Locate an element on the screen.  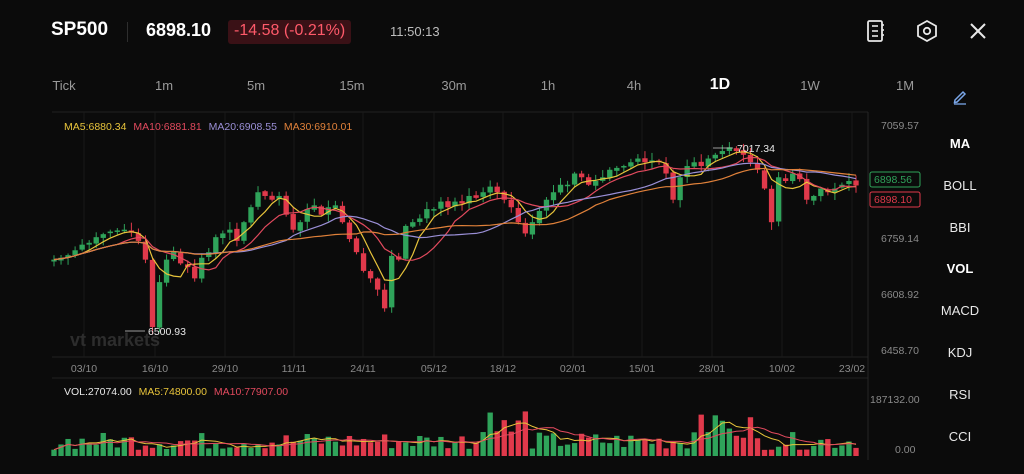
tab-1mo: 1M is located at coordinates (905, 85).